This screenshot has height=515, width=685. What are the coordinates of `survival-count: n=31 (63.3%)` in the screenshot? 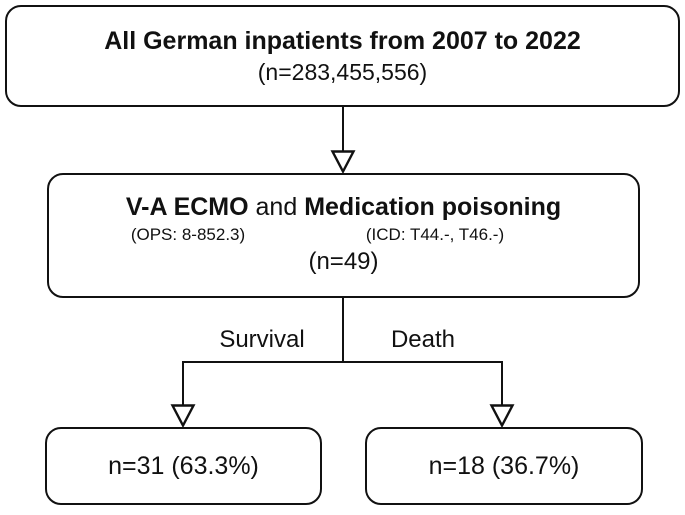 It's located at (183, 465).